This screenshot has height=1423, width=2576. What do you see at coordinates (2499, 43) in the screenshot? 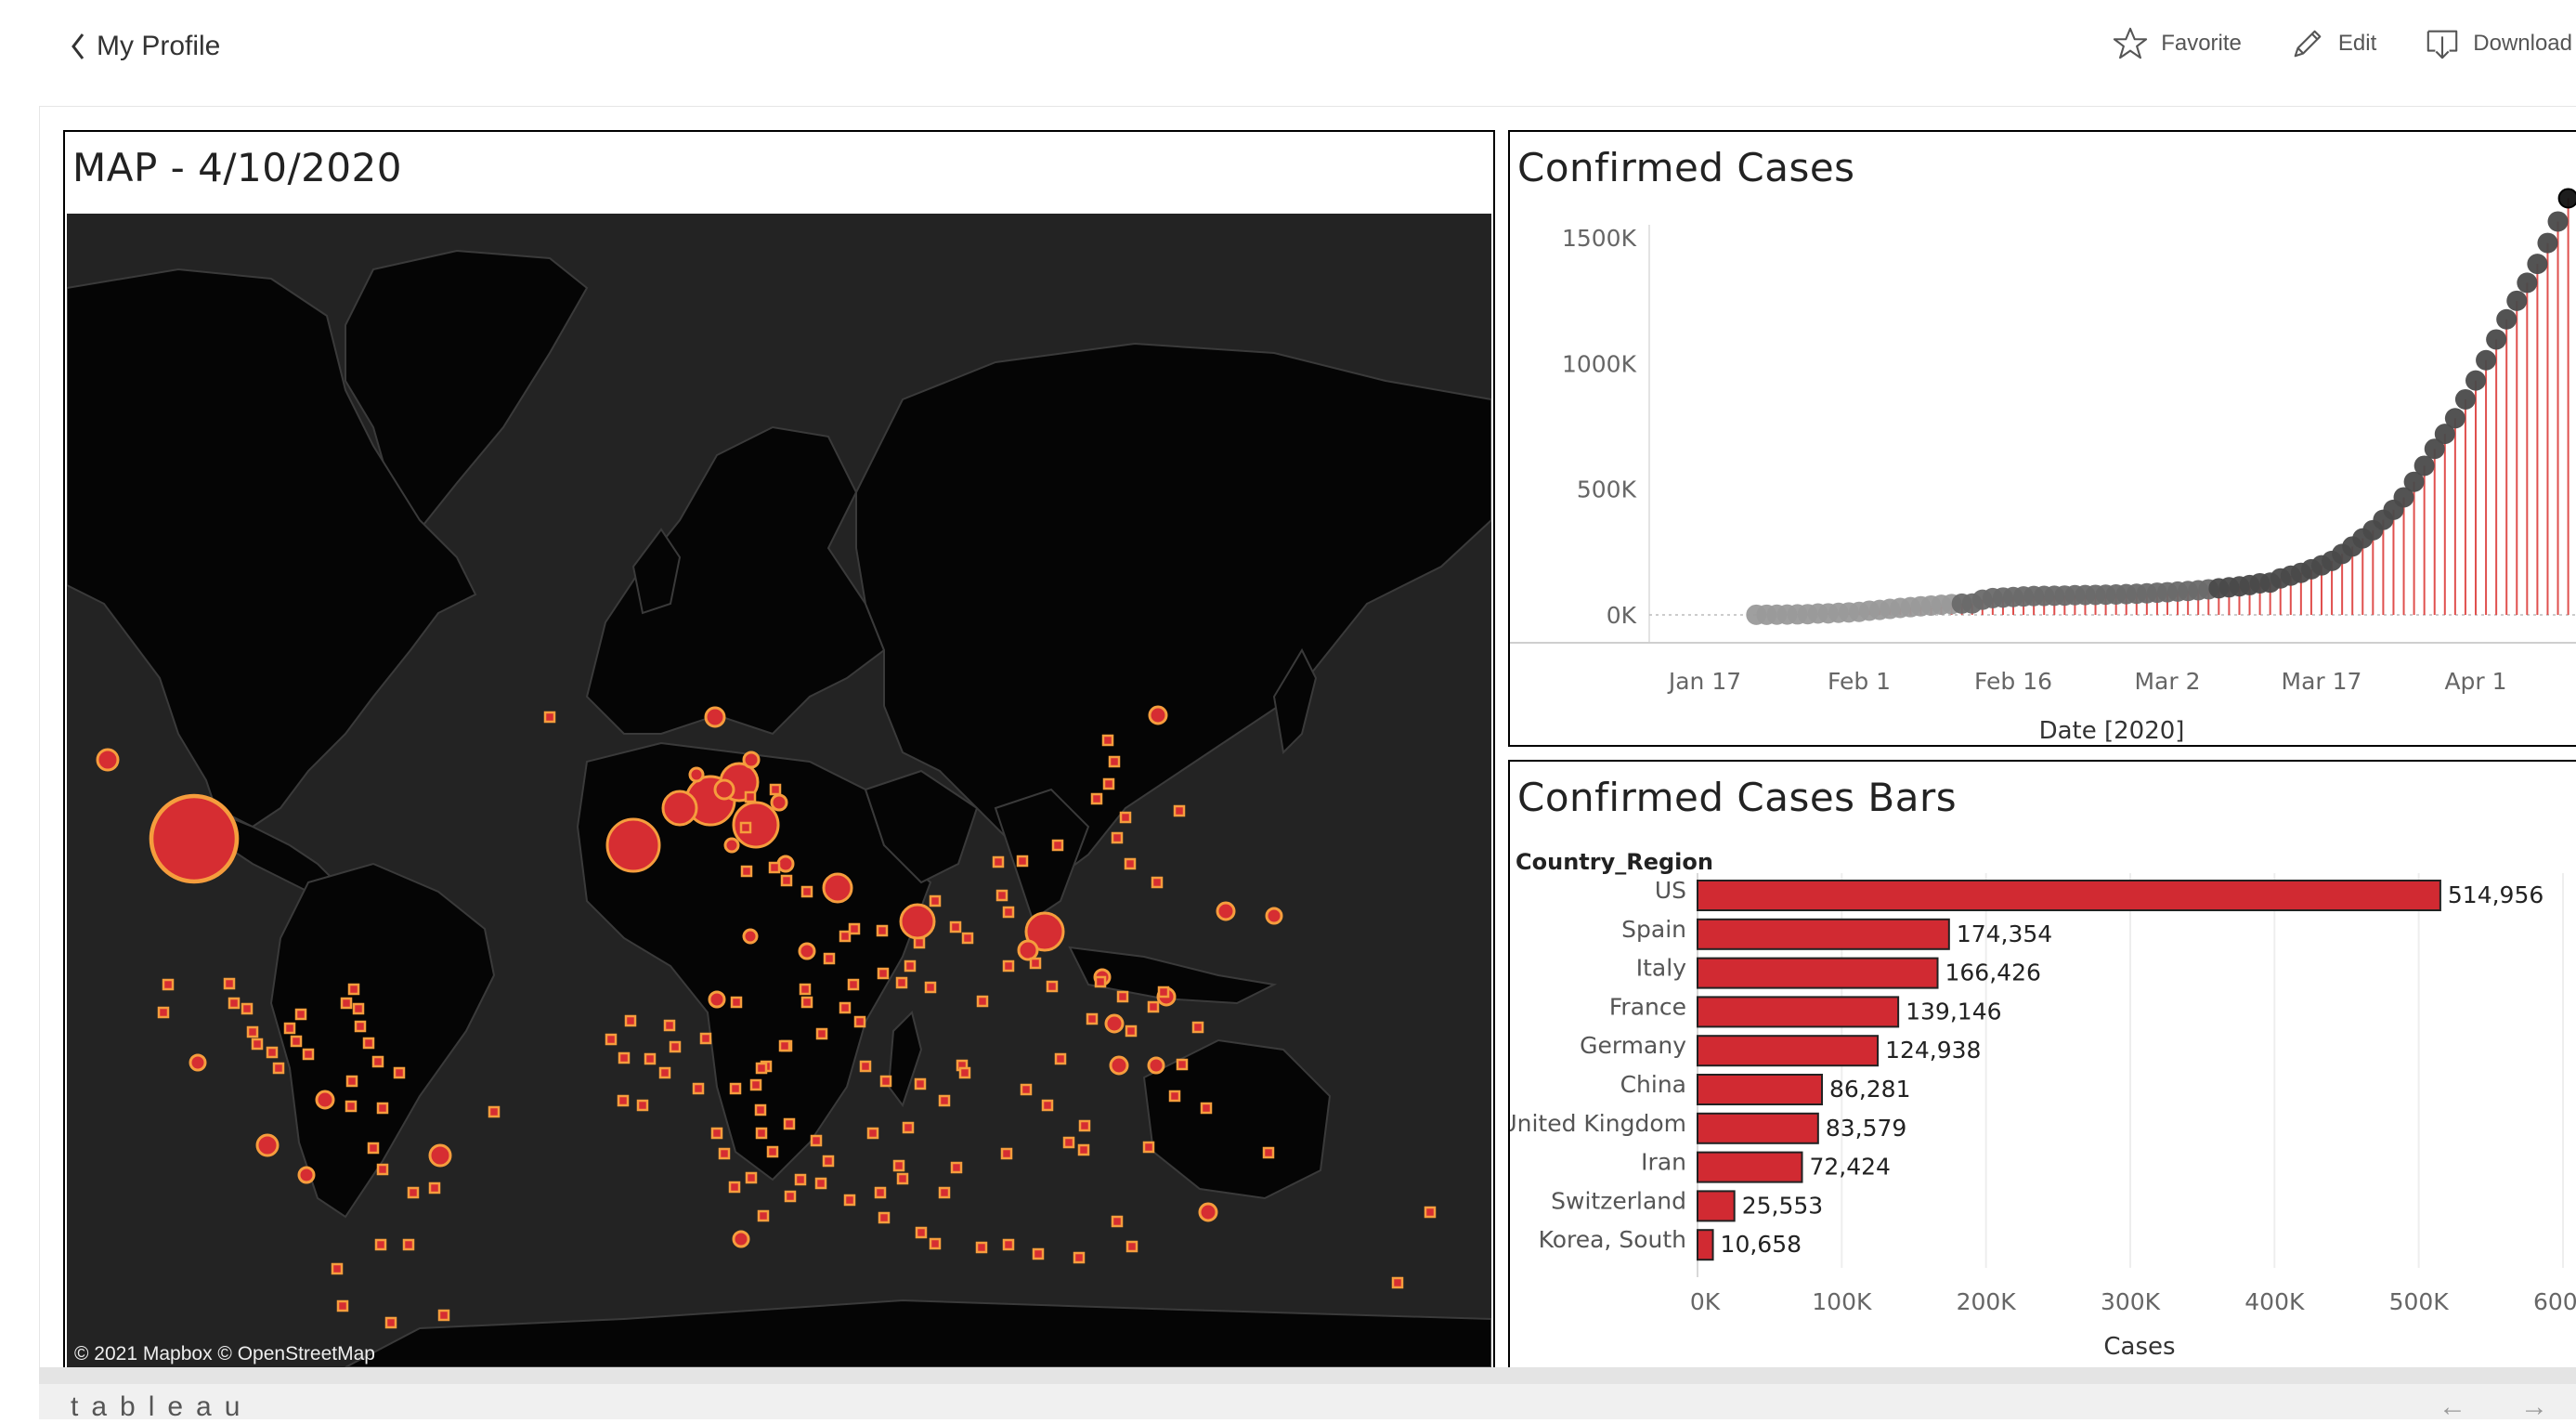
I see `download-button: Download` at bounding box center [2499, 43].